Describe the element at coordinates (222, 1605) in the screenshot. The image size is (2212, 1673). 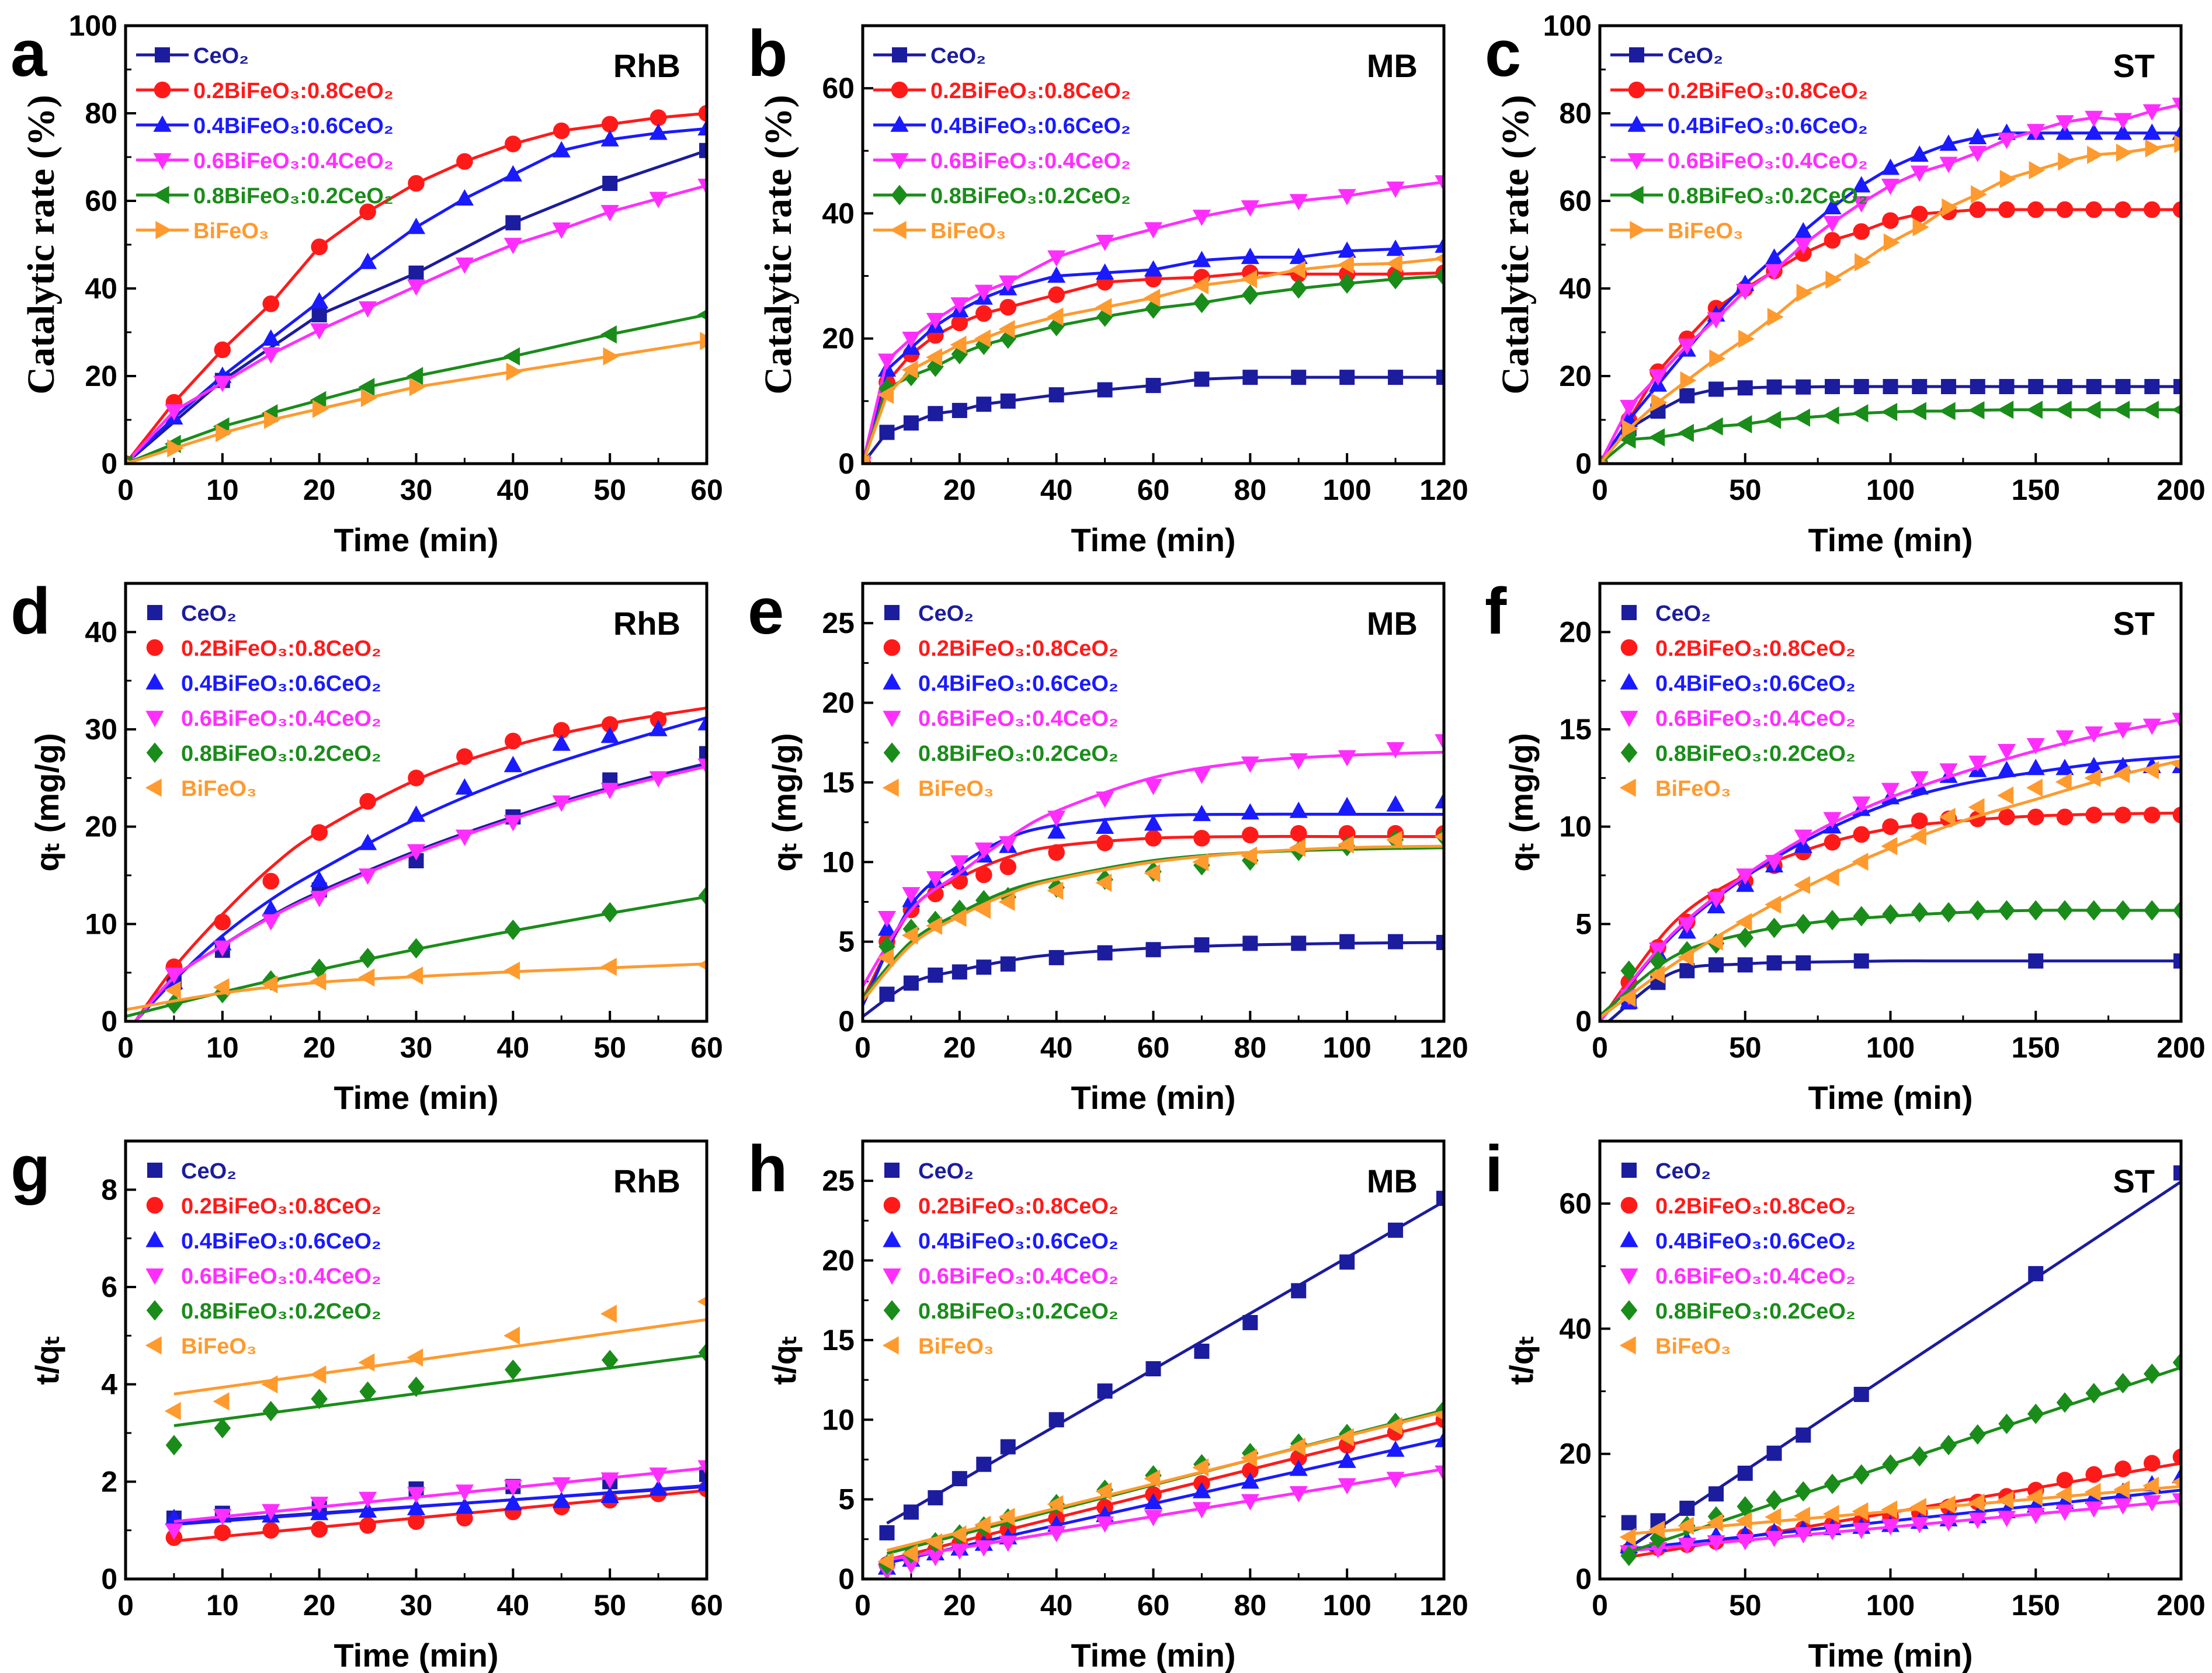
I see `x-tick-label: 10` at that location.